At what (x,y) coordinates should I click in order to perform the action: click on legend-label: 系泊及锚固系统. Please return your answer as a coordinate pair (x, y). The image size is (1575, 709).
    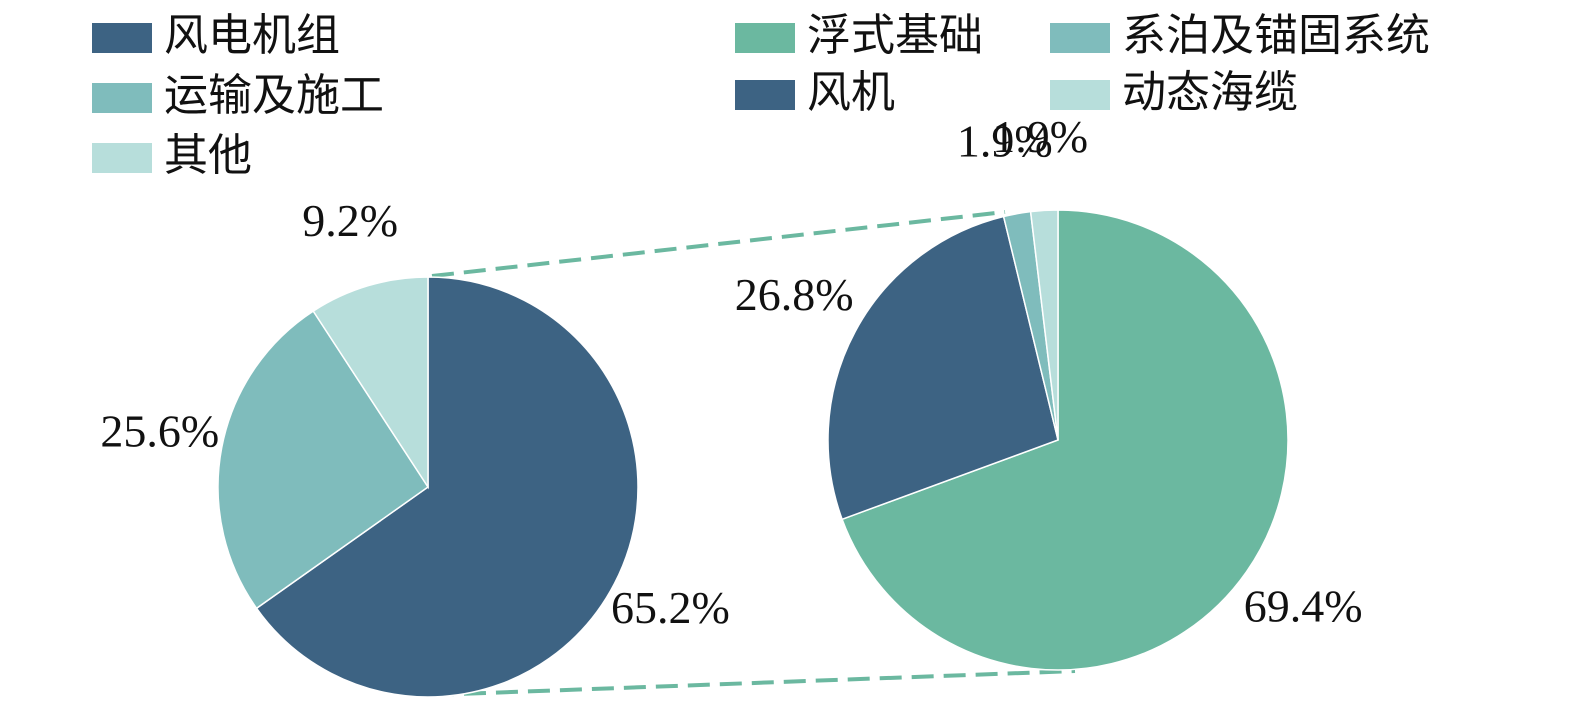
    Looking at the image, I should click on (1276, 35).